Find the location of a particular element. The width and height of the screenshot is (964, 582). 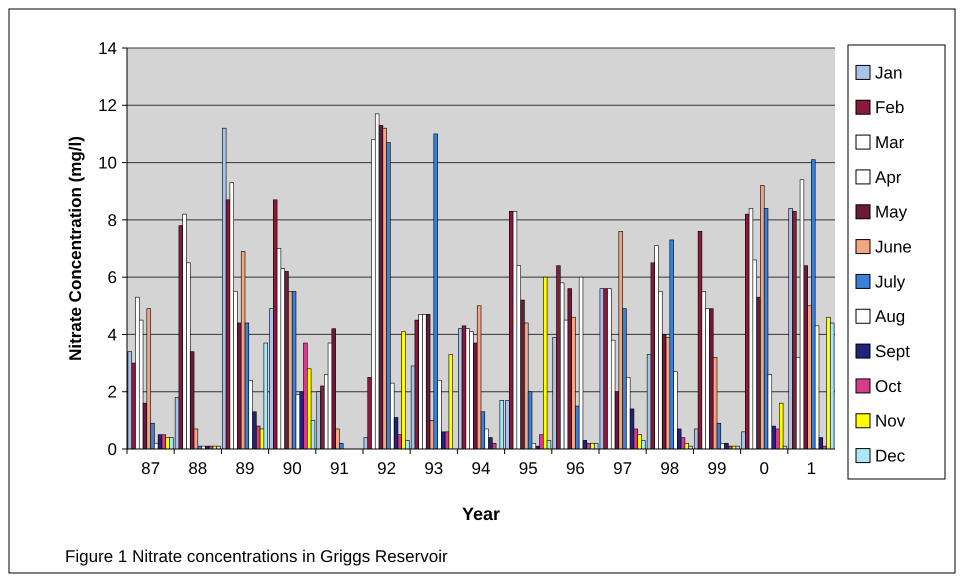

legend-label: Aug is located at coordinates (890, 316).